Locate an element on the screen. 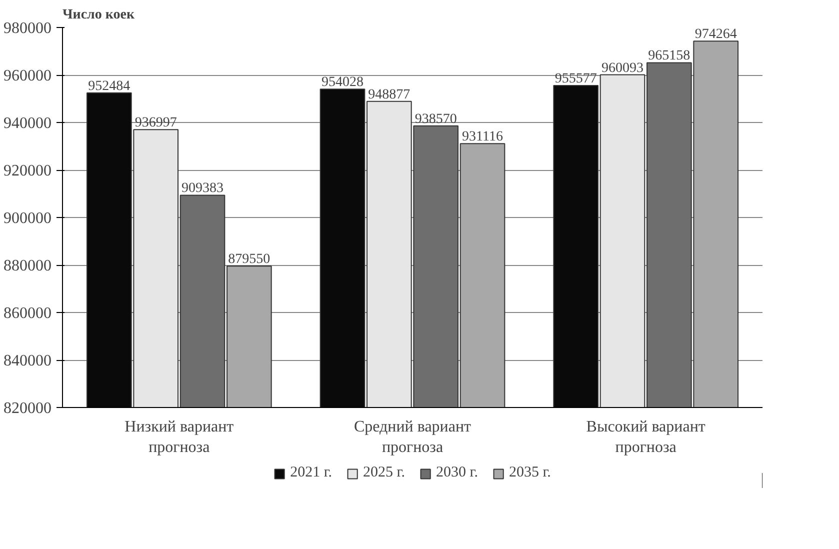 This screenshot has height=549, width=839. y-tick-label: 920000 is located at coordinates (28, 171).